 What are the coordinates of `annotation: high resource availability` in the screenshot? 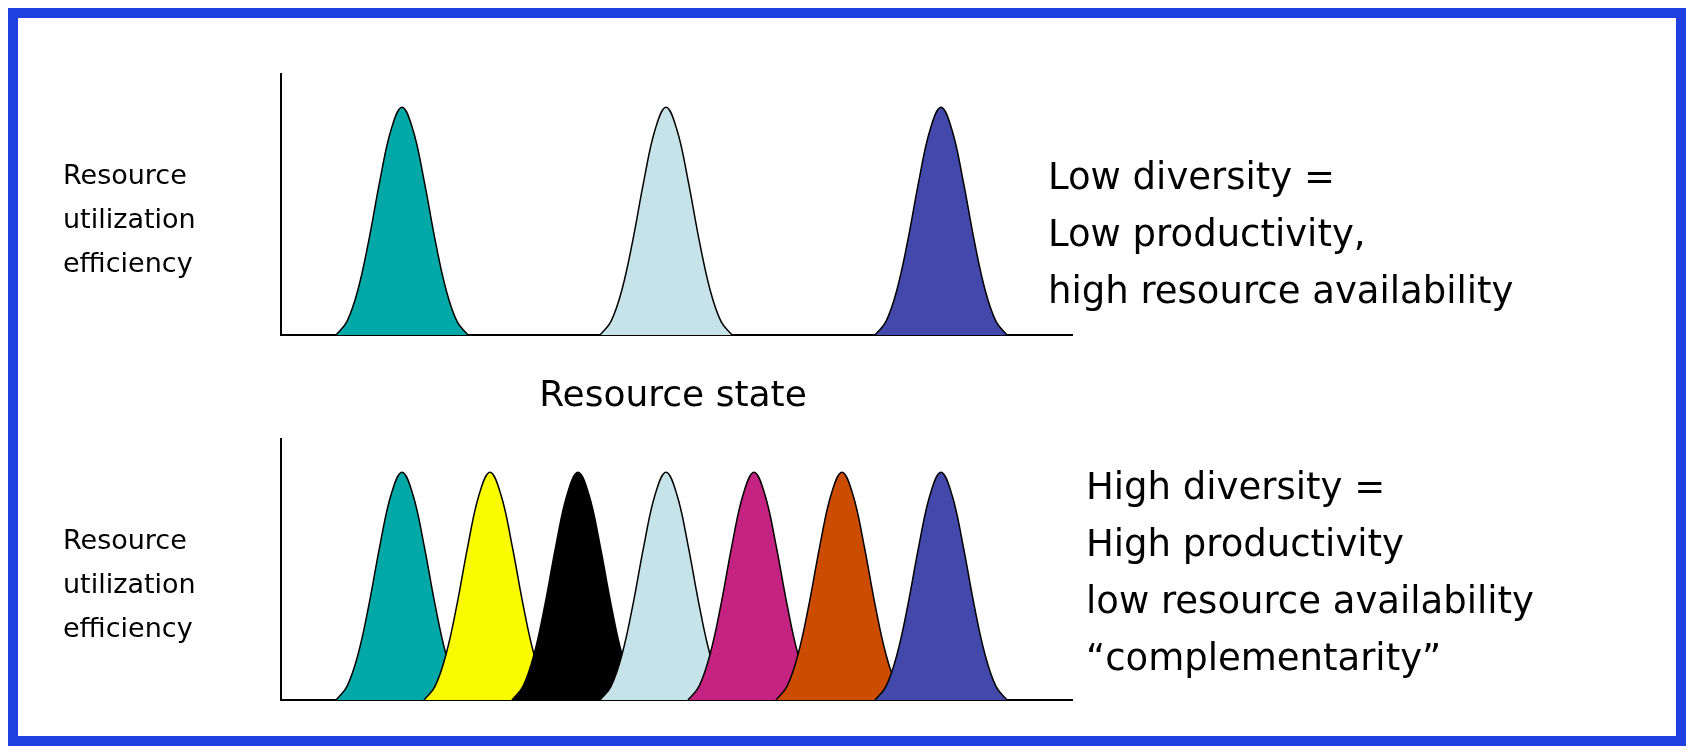 It's located at (1281, 291).